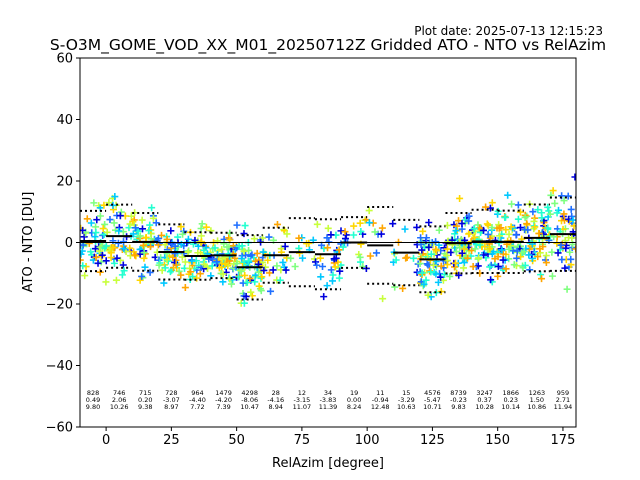 This screenshot has width=640, height=480. What do you see at coordinates (249, 407) in the screenshot?
I see `bin-std-label: 10.47` at bounding box center [249, 407].